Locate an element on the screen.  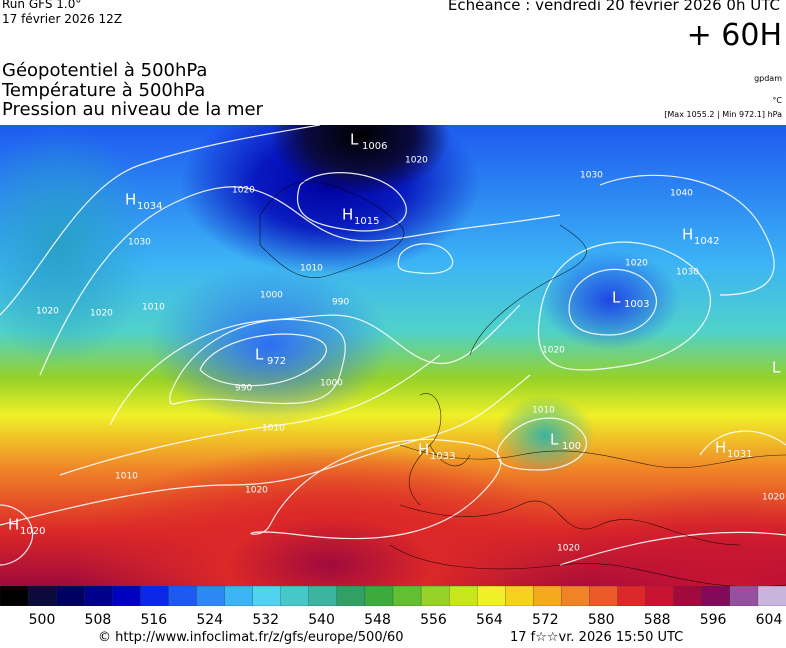
colorbar-tick-label: 540 is located at coordinates (321, 620).